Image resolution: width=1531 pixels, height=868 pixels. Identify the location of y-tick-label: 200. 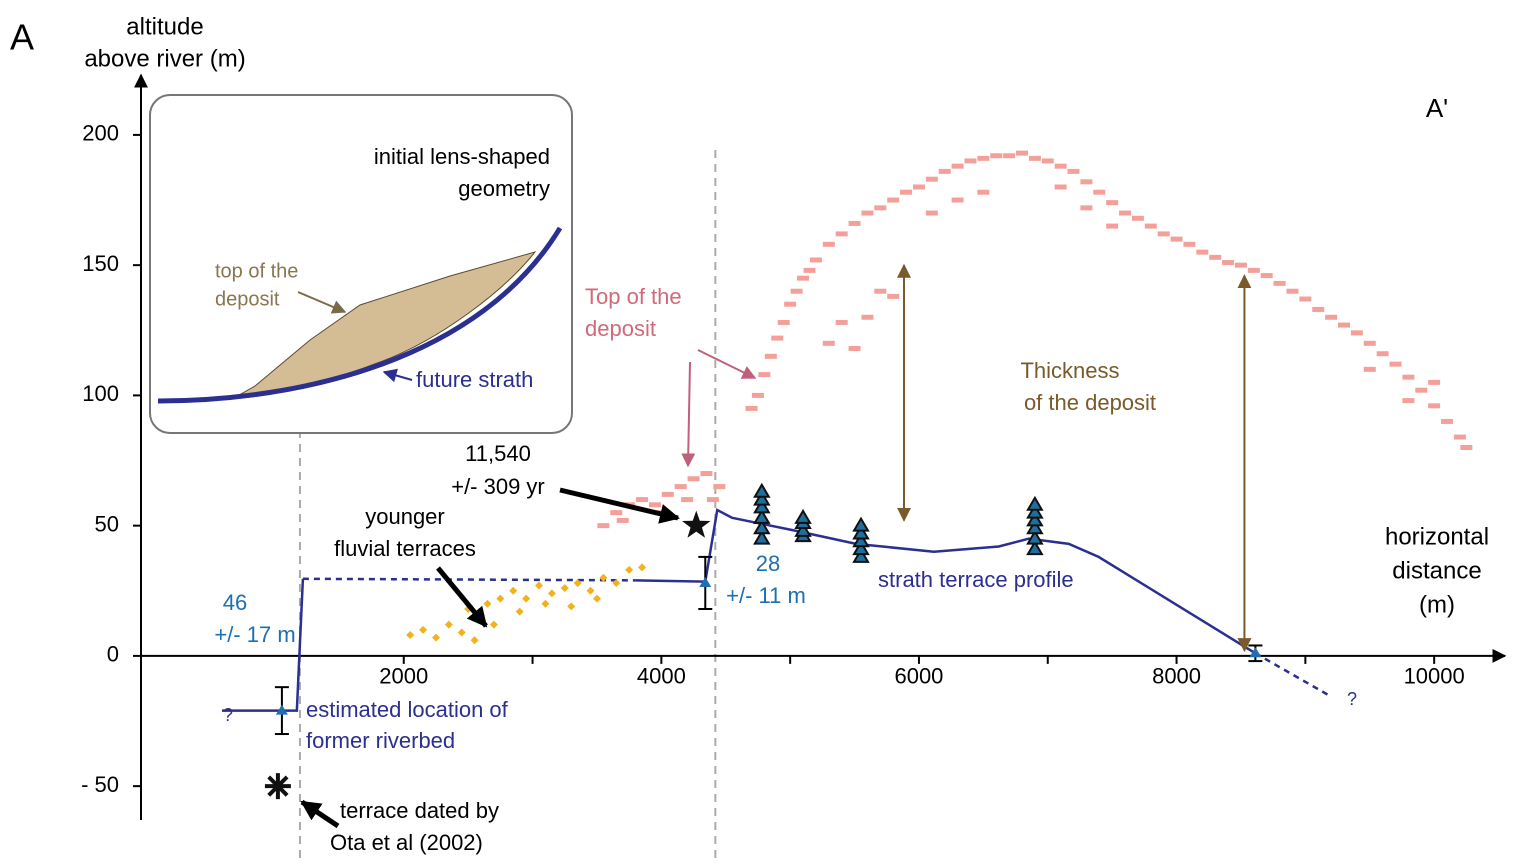
(100, 133).